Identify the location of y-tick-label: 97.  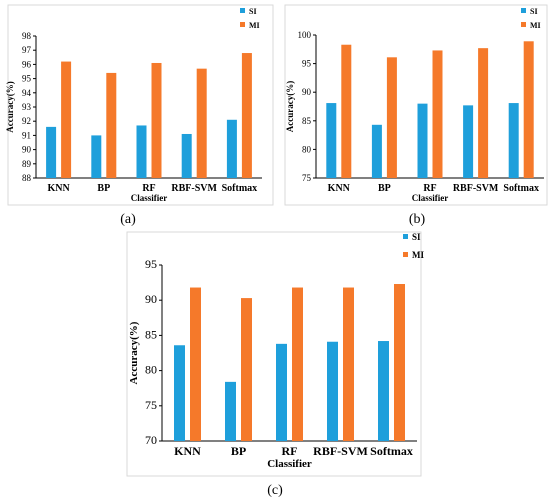
(27, 50).